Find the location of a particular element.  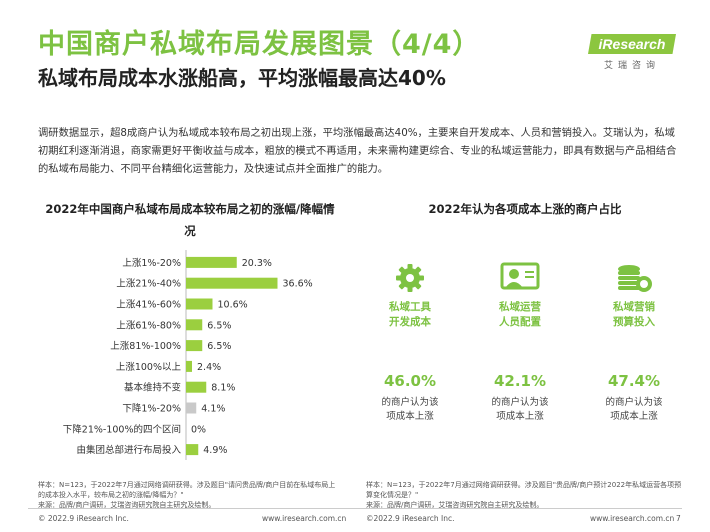

right-chart-title: 2022年认为各项成本上涨的商户占比 is located at coordinates (525, 209).